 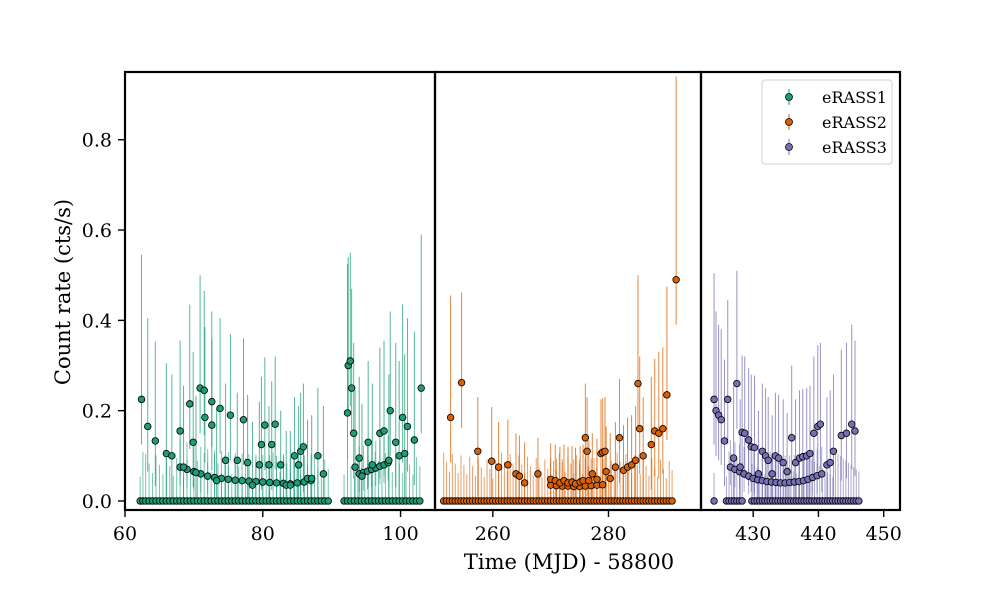 I want to click on panel-3: 430 440 450, so click(x=806, y=407).